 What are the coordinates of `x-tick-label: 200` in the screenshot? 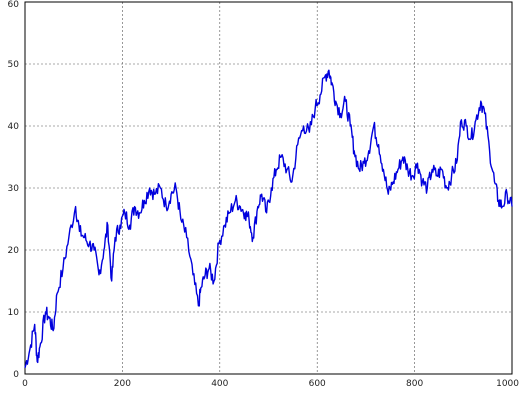 It's located at (122, 384).